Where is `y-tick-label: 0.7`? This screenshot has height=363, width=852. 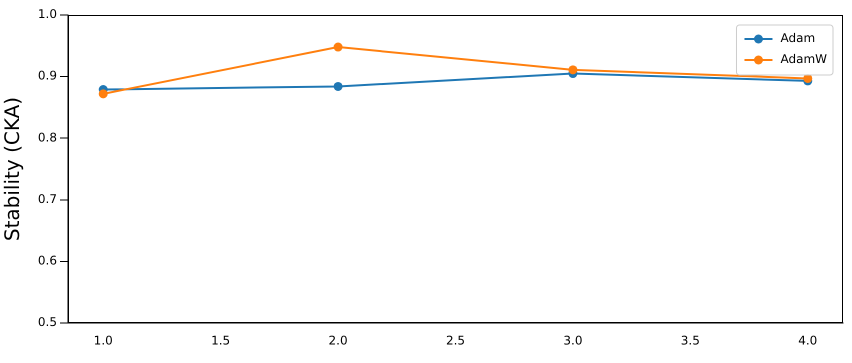
y-tick-label: 0.7 is located at coordinates (47, 199).